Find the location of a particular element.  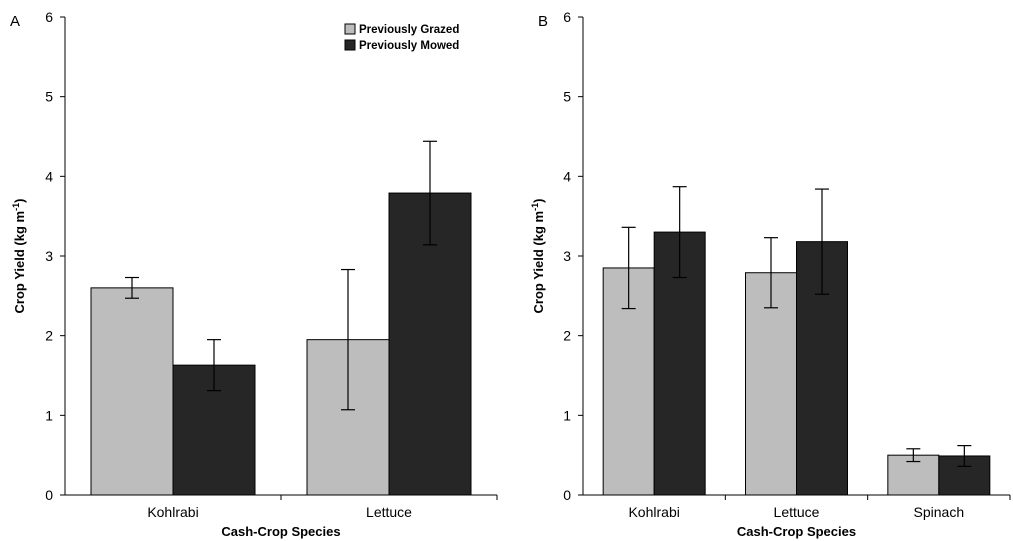

x-tick-label-spinach: Spinach is located at coordinates (939, 512).